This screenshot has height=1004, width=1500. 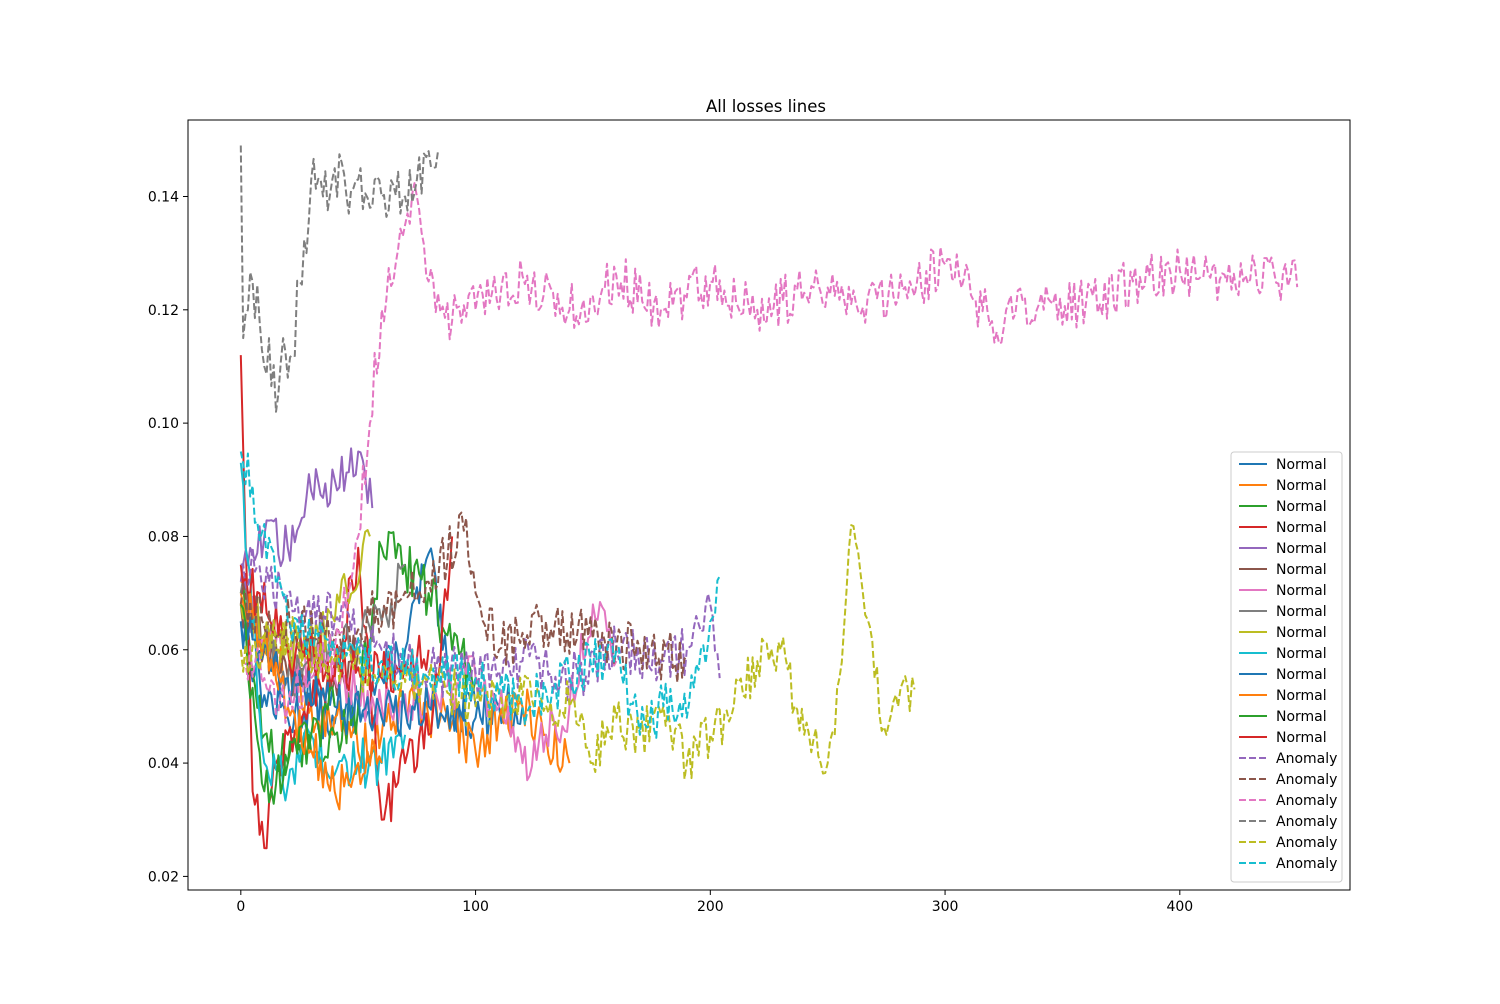 What do you see at coordinates (358, 676) in the screenshot?
I see `series-line-11-normal` at bounding box center [358, 676].